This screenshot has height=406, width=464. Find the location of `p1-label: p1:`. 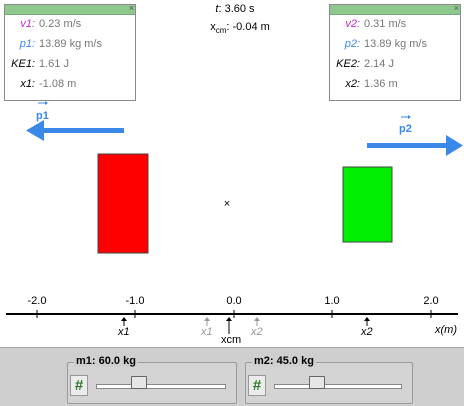

p1-label: p1: is located at coordinates (27, 44).